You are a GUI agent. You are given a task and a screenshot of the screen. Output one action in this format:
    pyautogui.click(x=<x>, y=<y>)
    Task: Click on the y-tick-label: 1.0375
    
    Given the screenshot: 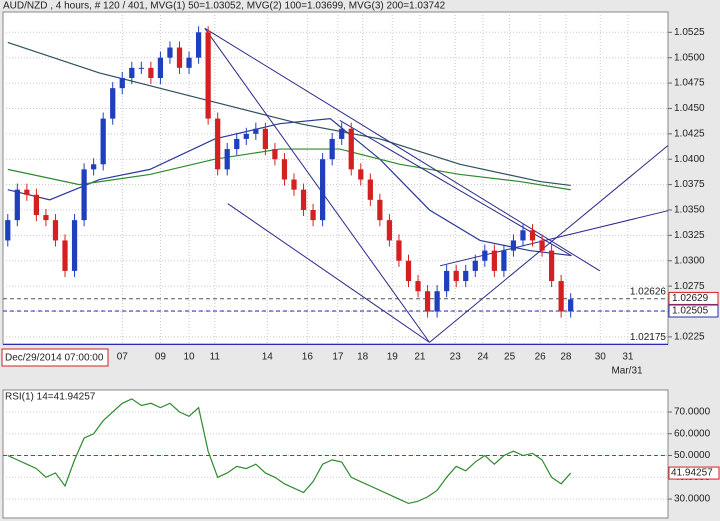 What is the action you would take?
    pyautogui.click(x=689, y=184)
    